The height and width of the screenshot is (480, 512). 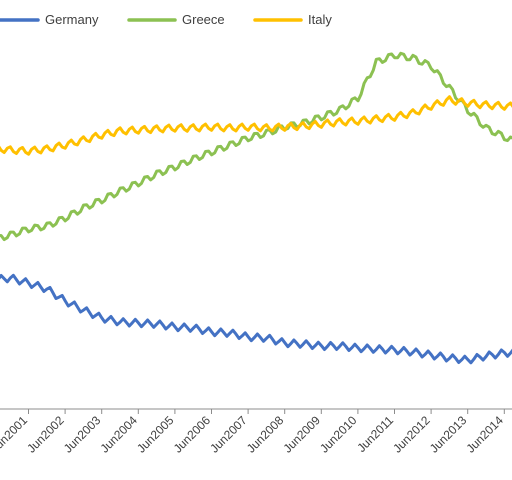 What do you see at coordinates (228, 434) in the screenshot?
I see `x-tick-label: Jun2007` at bounding box center [228, 434].